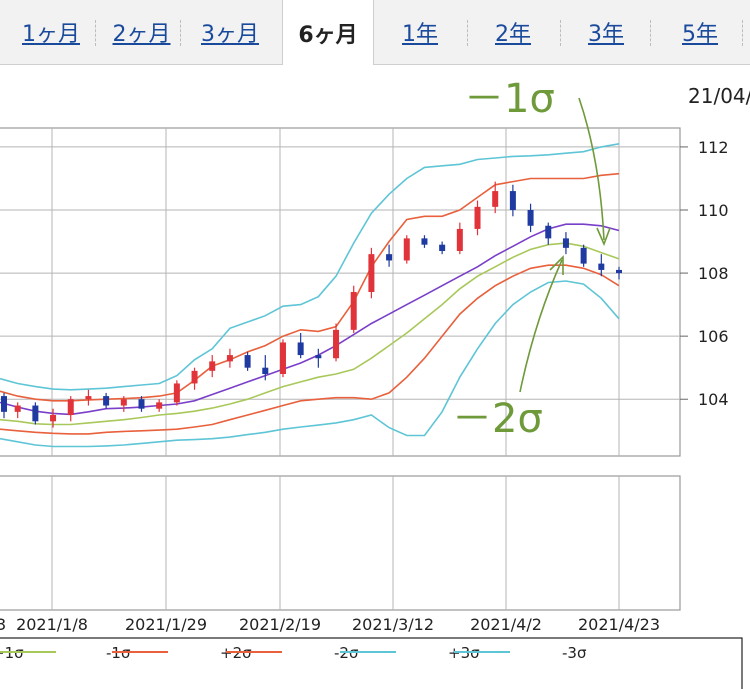  What do you see at coordinates (280, 624) in the screenshot?
I see `x-tick-label: 2021/2/19` at bounding box center [280, 624].